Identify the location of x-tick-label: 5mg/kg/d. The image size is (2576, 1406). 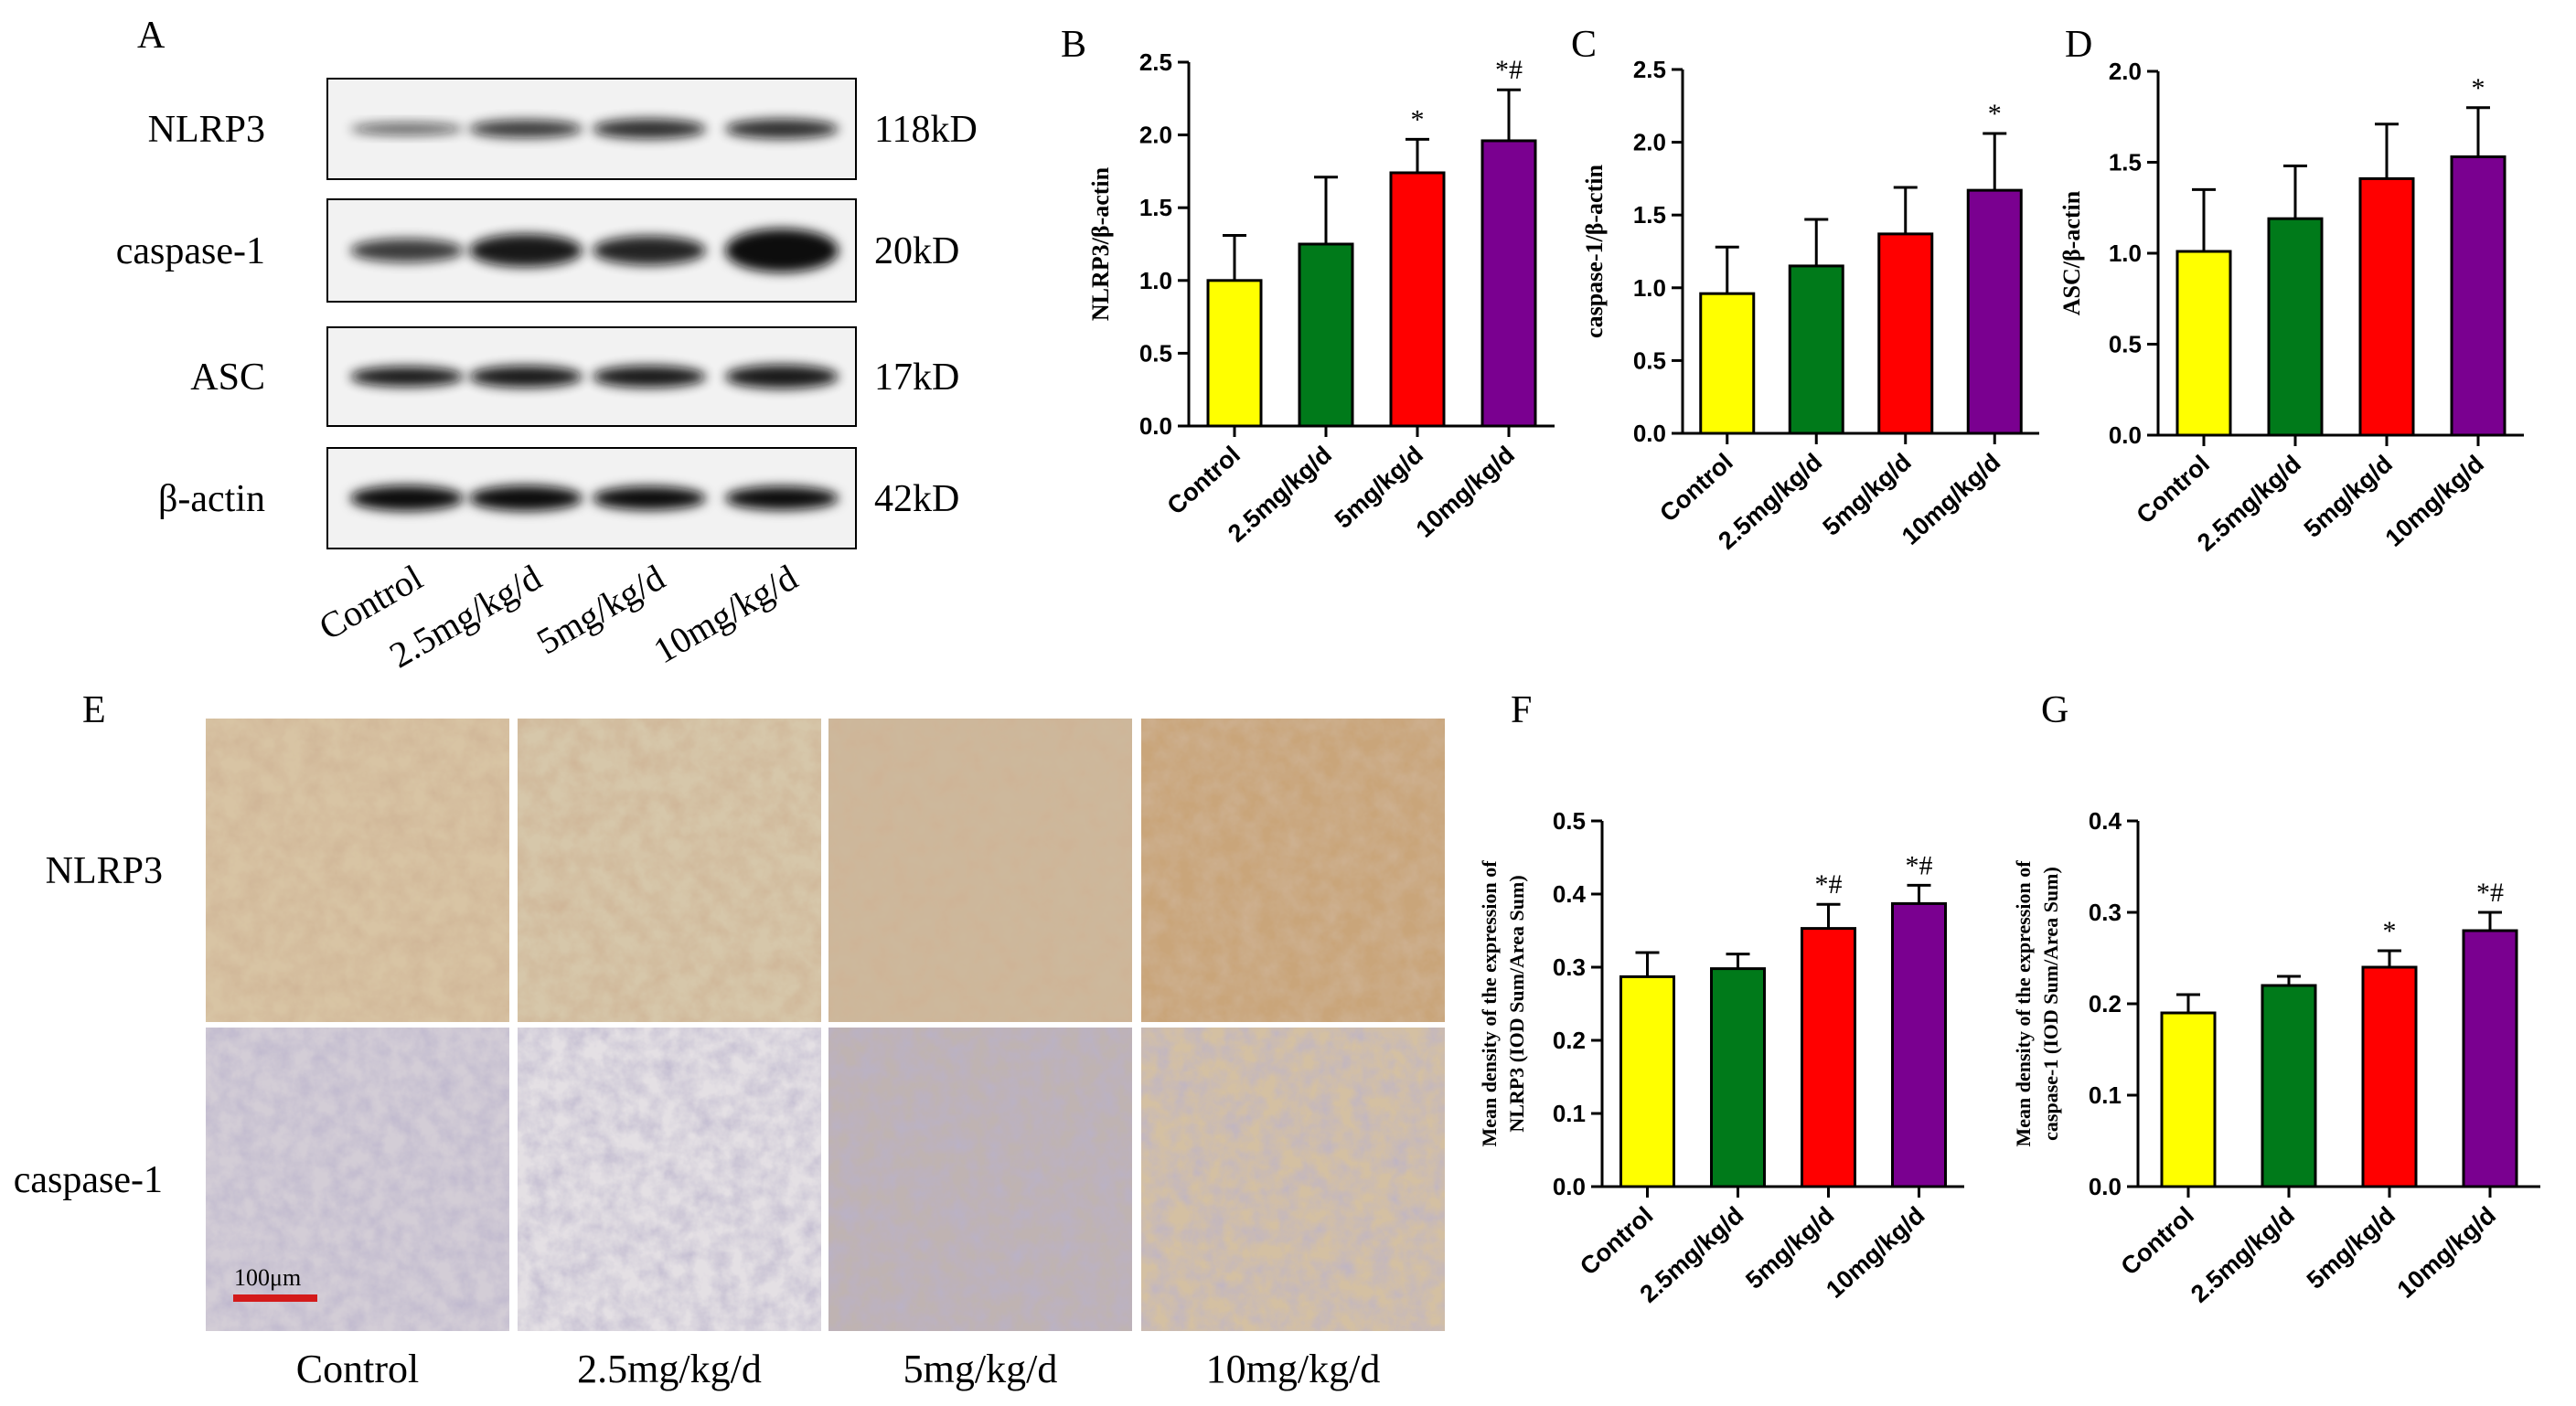
(2351, 1247).